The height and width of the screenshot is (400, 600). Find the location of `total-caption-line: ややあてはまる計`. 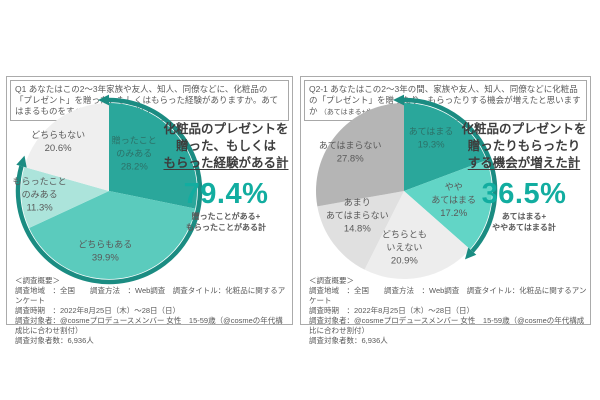

total-caption-line: ややあてはまる計 is located at coordinates (524, 227).